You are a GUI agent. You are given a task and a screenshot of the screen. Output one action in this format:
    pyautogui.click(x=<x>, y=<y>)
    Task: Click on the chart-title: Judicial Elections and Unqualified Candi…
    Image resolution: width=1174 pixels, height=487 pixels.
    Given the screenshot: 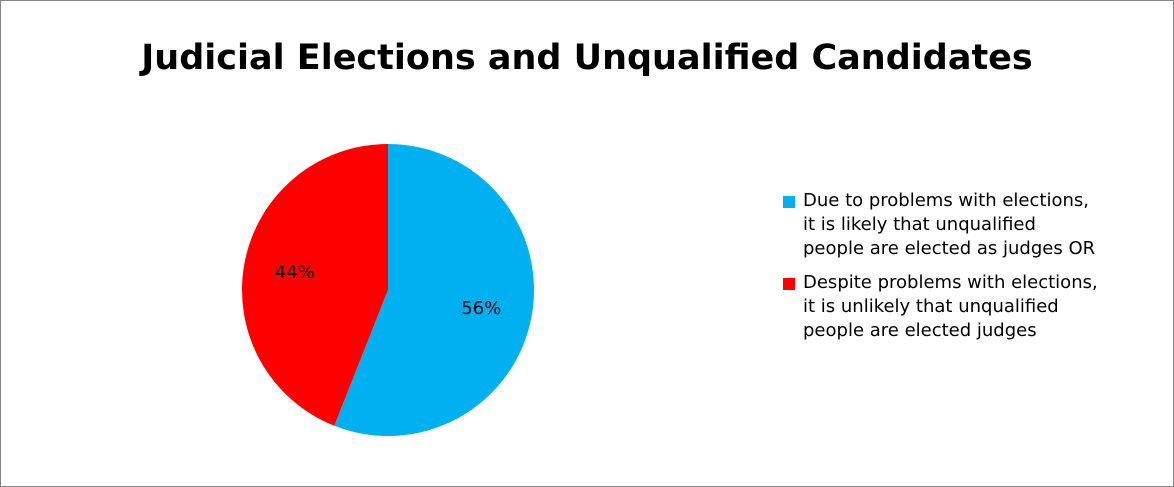 What is the action you would take?
    pyautogui.click(x=587, y=58)
    